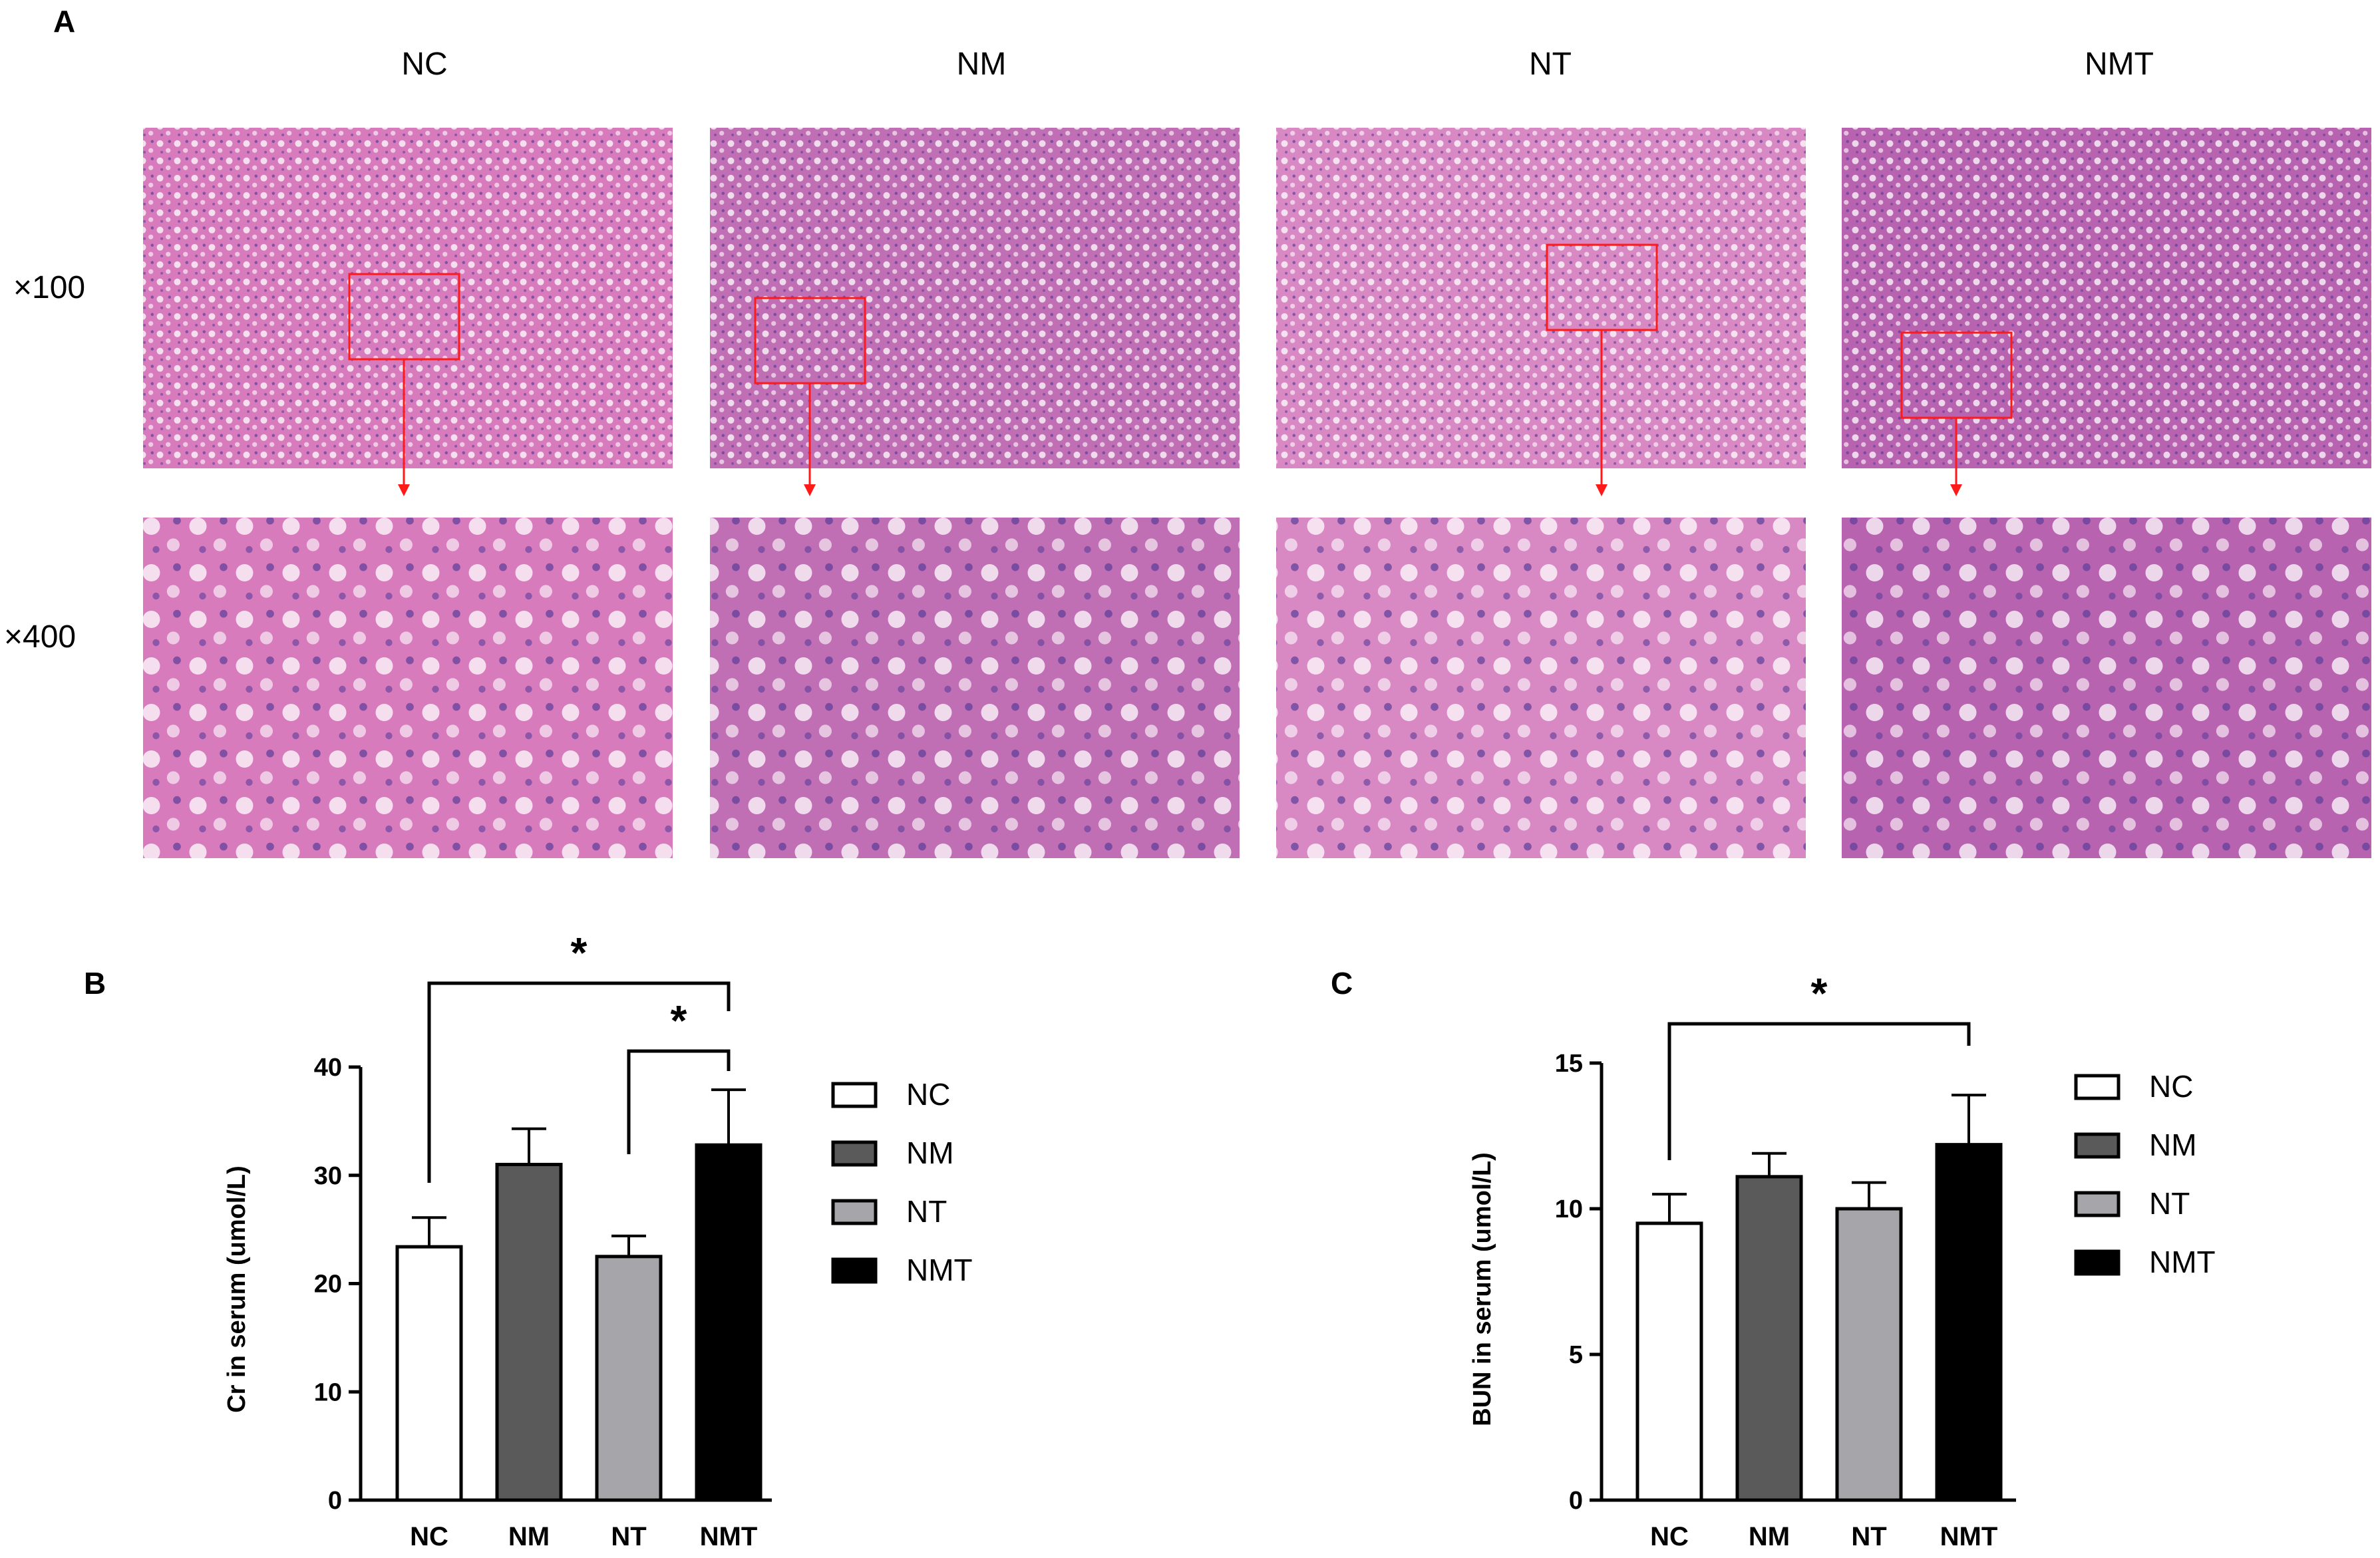 The height and width of the screenshot is (1558, 2380). Describe the element at coordinates (1602, 490) in the screenshot. I see `zoom-arrowhead-nt` at that location.